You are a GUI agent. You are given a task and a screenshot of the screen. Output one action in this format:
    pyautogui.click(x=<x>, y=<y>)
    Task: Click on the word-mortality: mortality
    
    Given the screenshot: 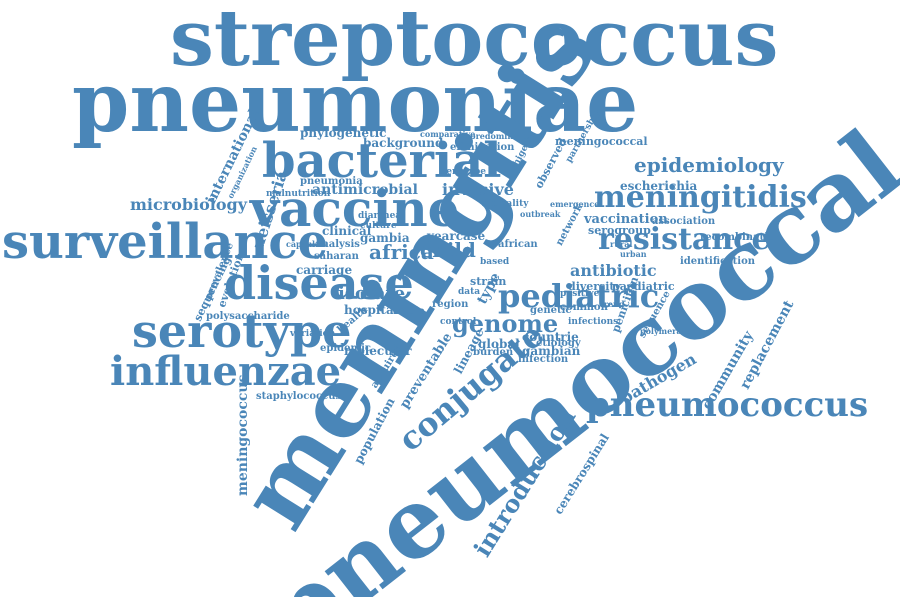 What is the action you would take?
    pyautogui.click(x=505, y=204)
    